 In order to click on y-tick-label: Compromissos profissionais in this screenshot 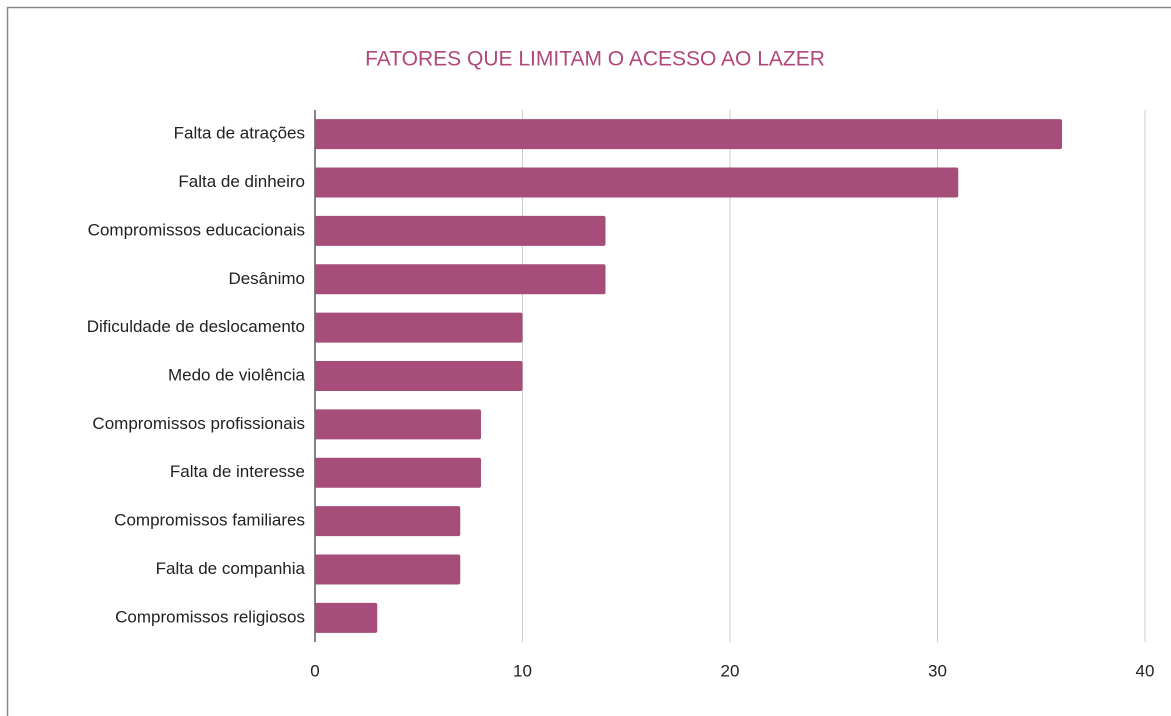, I will do `click(198, 423)`.